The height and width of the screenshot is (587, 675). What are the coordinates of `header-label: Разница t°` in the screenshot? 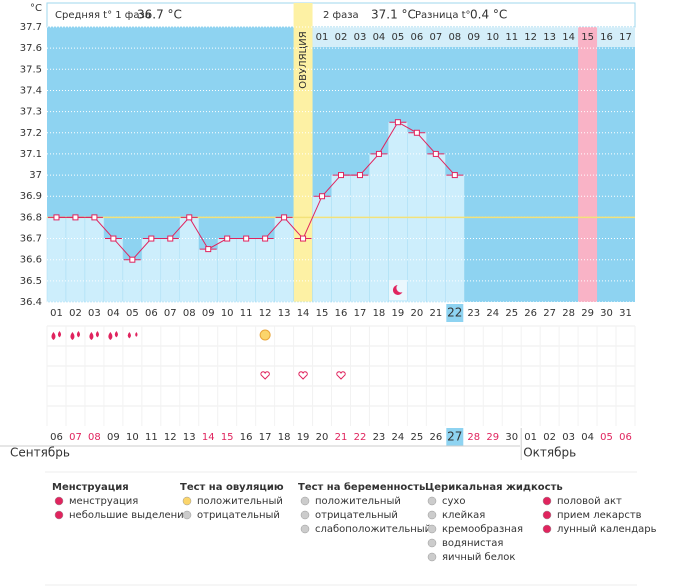 It's located at (443, 15).